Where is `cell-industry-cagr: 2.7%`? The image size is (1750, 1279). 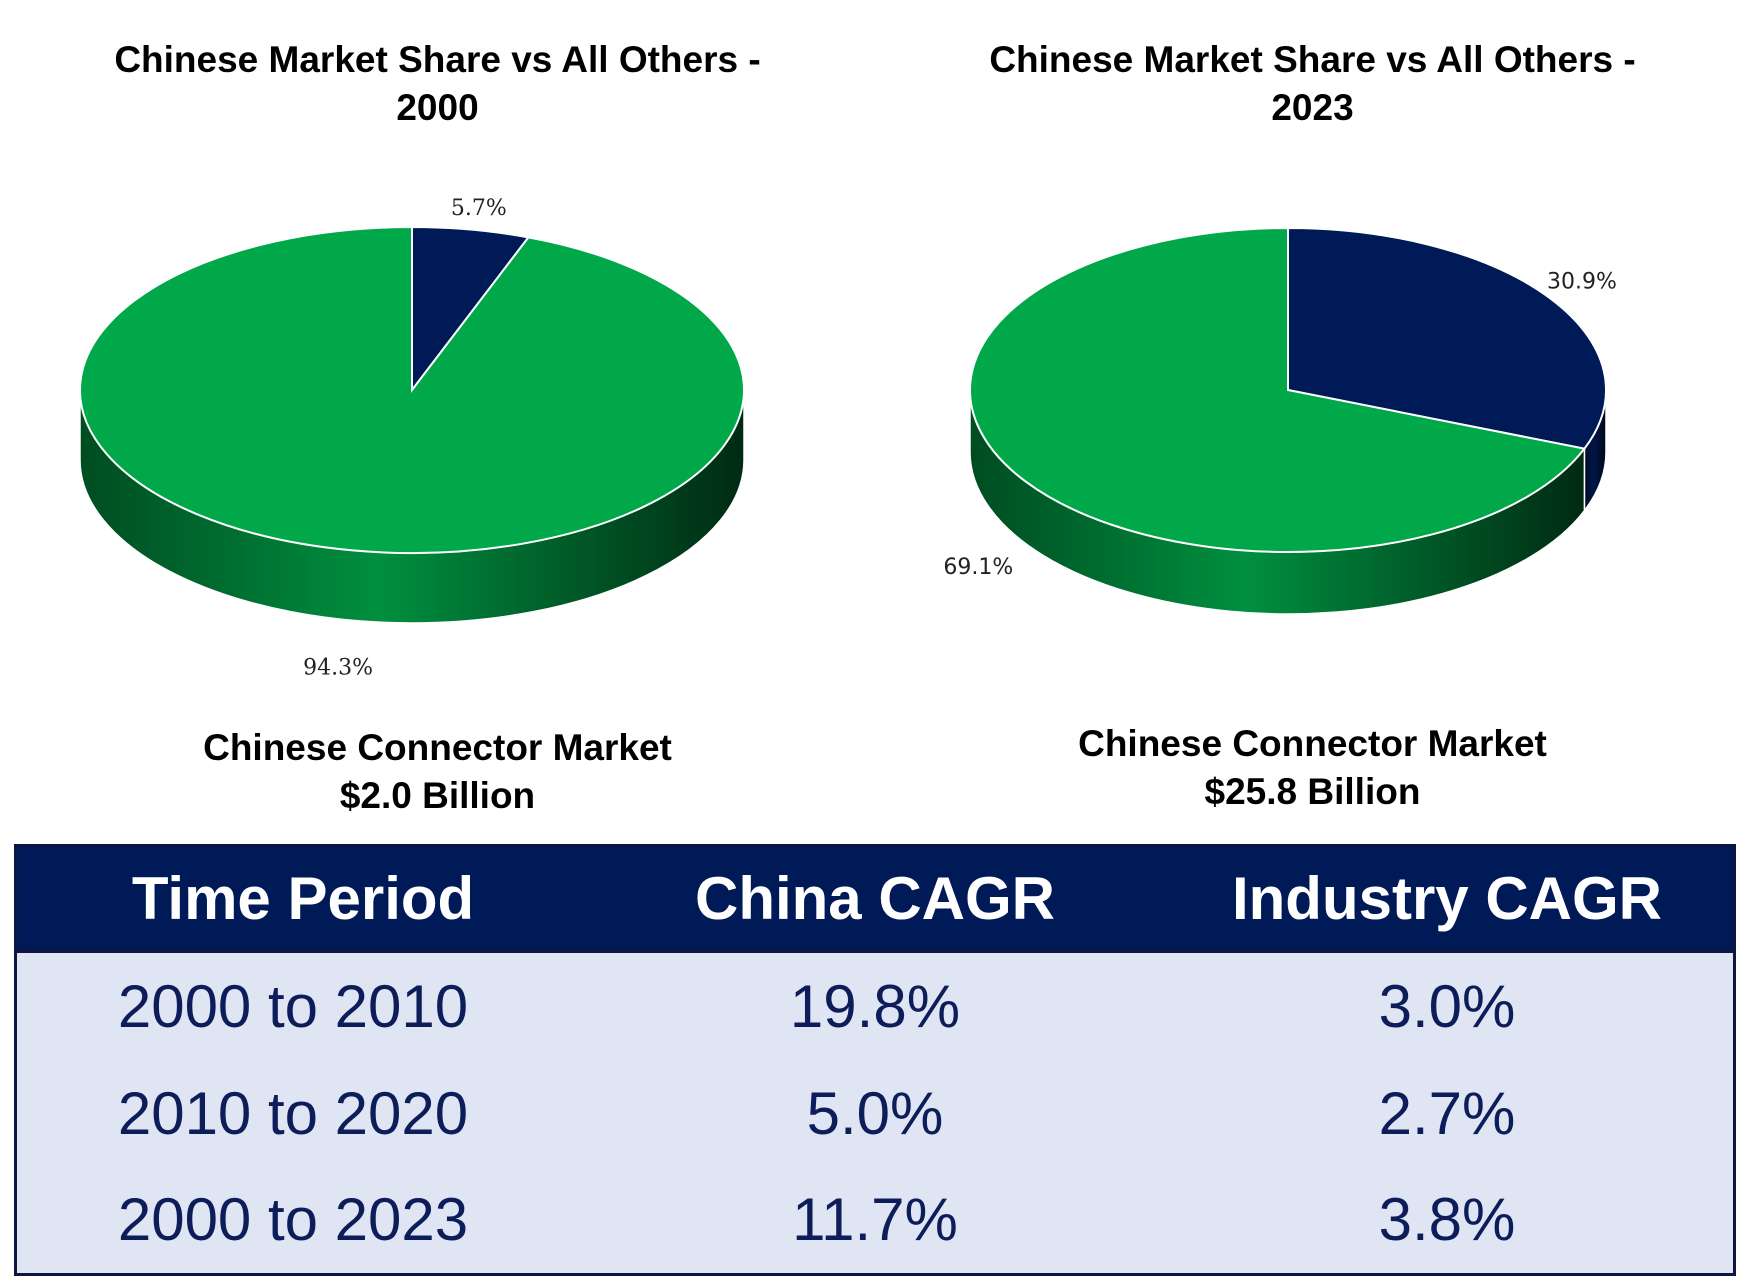
cell-industry-cagr: 2.7% is located at coordinates (1447, 1113).